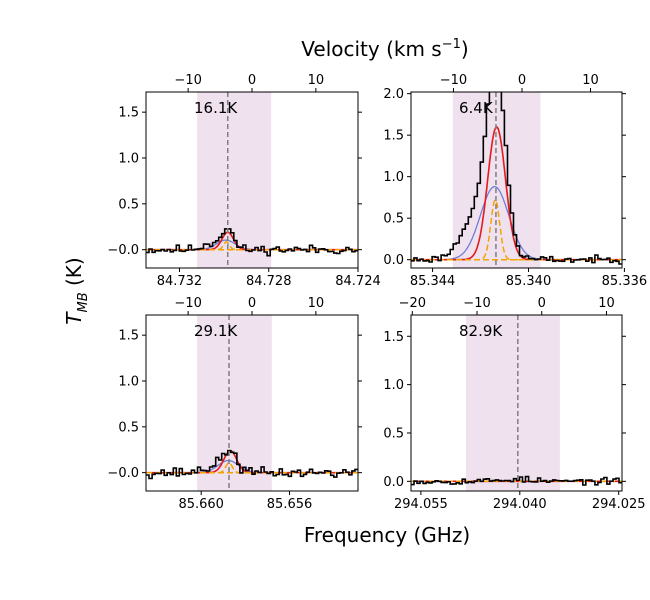 This screenshot has height=600, width=650. I want to click on panel-temperature-label: 6.4K, so click(476, 108).